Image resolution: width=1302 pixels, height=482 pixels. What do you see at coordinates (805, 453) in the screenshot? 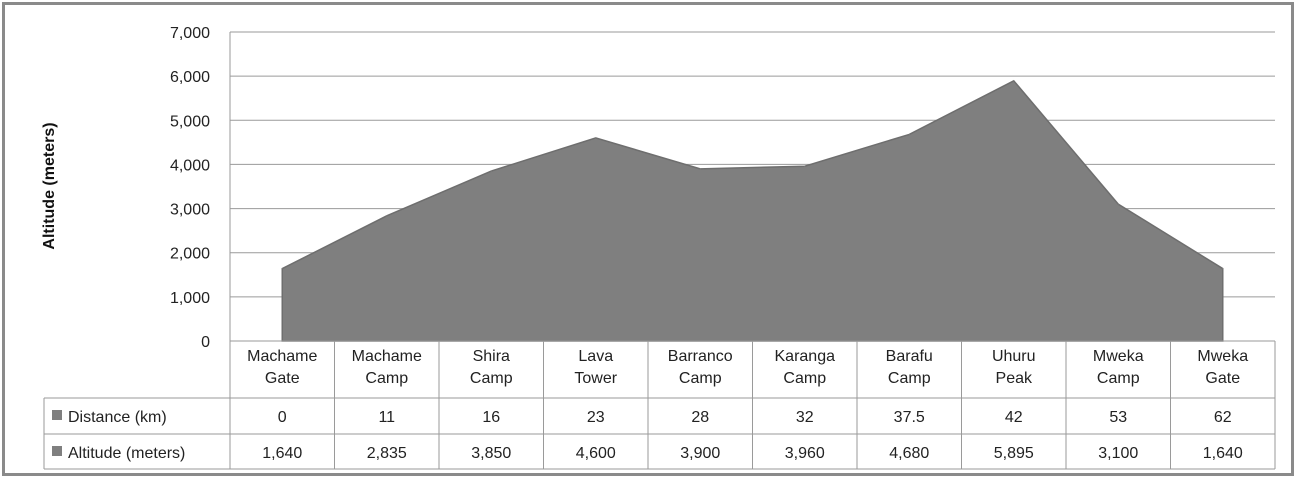
I see `table-cell: 3,960` at bounding box center [805, 453].